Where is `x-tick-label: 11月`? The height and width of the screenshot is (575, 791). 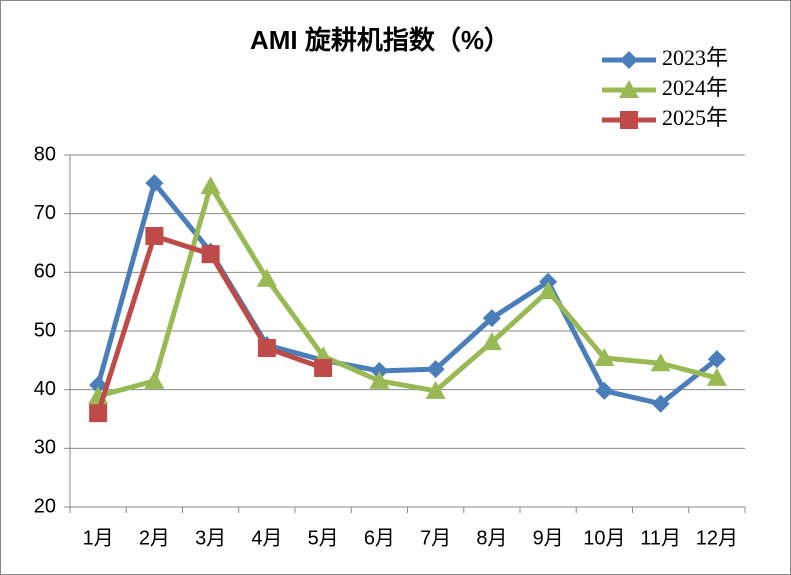
x-tick-label: 11月 is located at coordinates (660, 538).